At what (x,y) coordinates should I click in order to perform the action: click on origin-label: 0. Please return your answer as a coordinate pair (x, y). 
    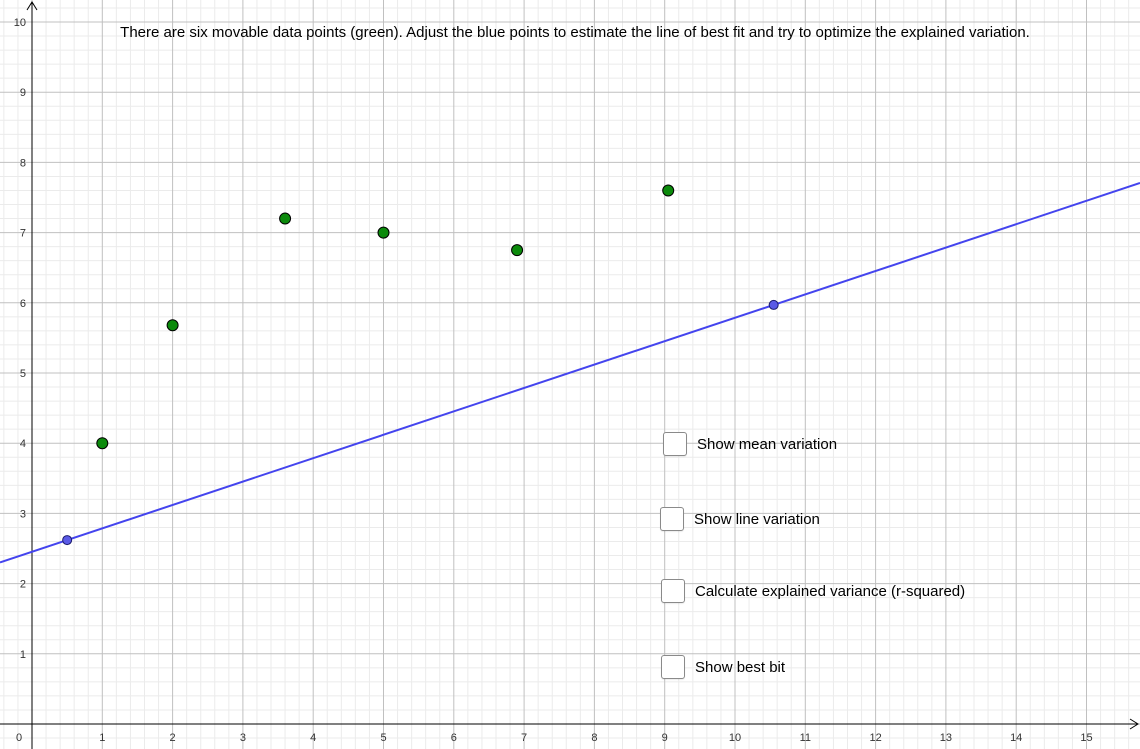
    Looking at the image, I should click on (19, 738).